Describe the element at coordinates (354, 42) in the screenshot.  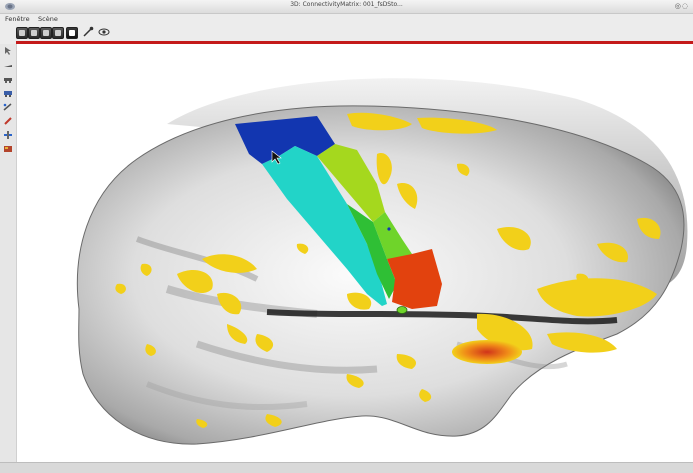
I see `viewport-border` at that location.